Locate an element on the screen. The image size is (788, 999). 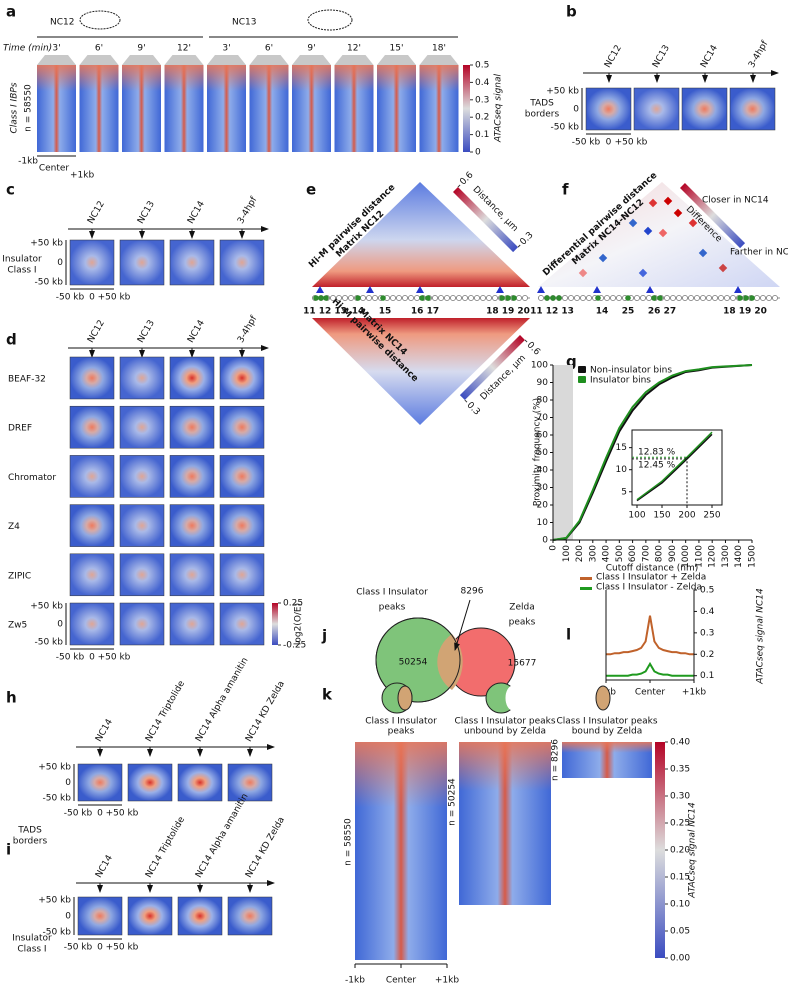
set-label: peaks is located at coordinates (522, 623).